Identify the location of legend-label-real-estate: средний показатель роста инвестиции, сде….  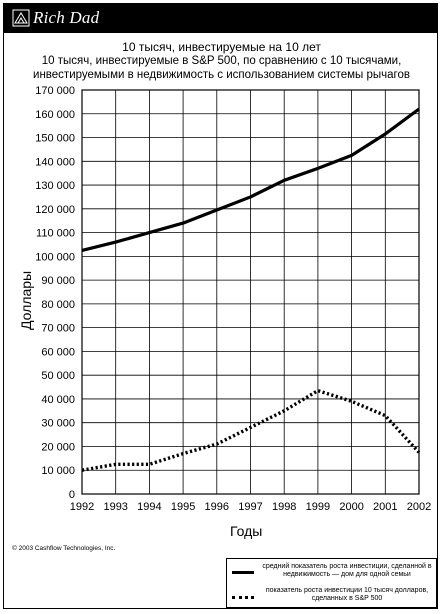
(347, 570).